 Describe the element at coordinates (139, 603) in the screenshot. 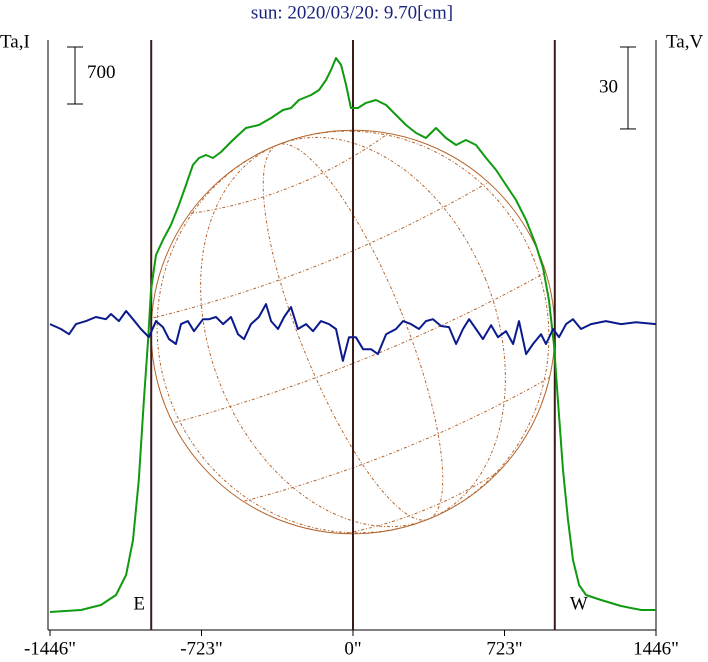

I see `limb-label: E` at that location.